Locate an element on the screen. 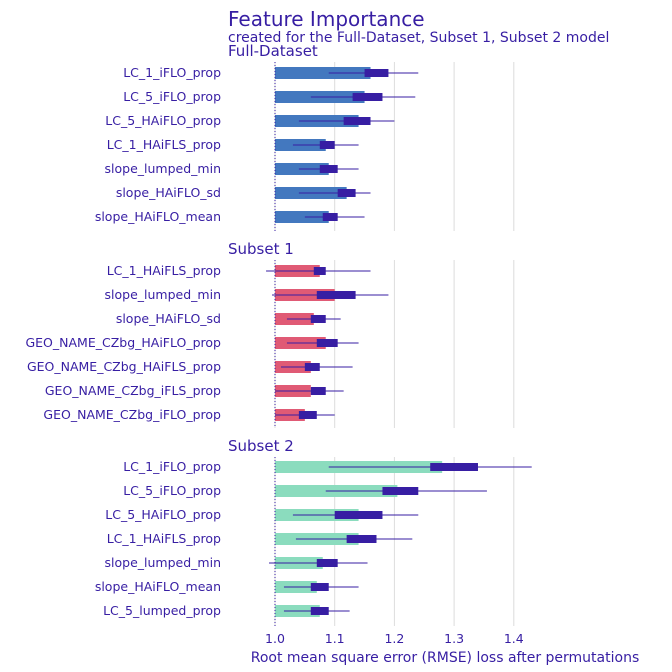 This screenshot has height=672, width=672. feature-label: LC_5_lumped_prop is located at coordinates (162, 610).